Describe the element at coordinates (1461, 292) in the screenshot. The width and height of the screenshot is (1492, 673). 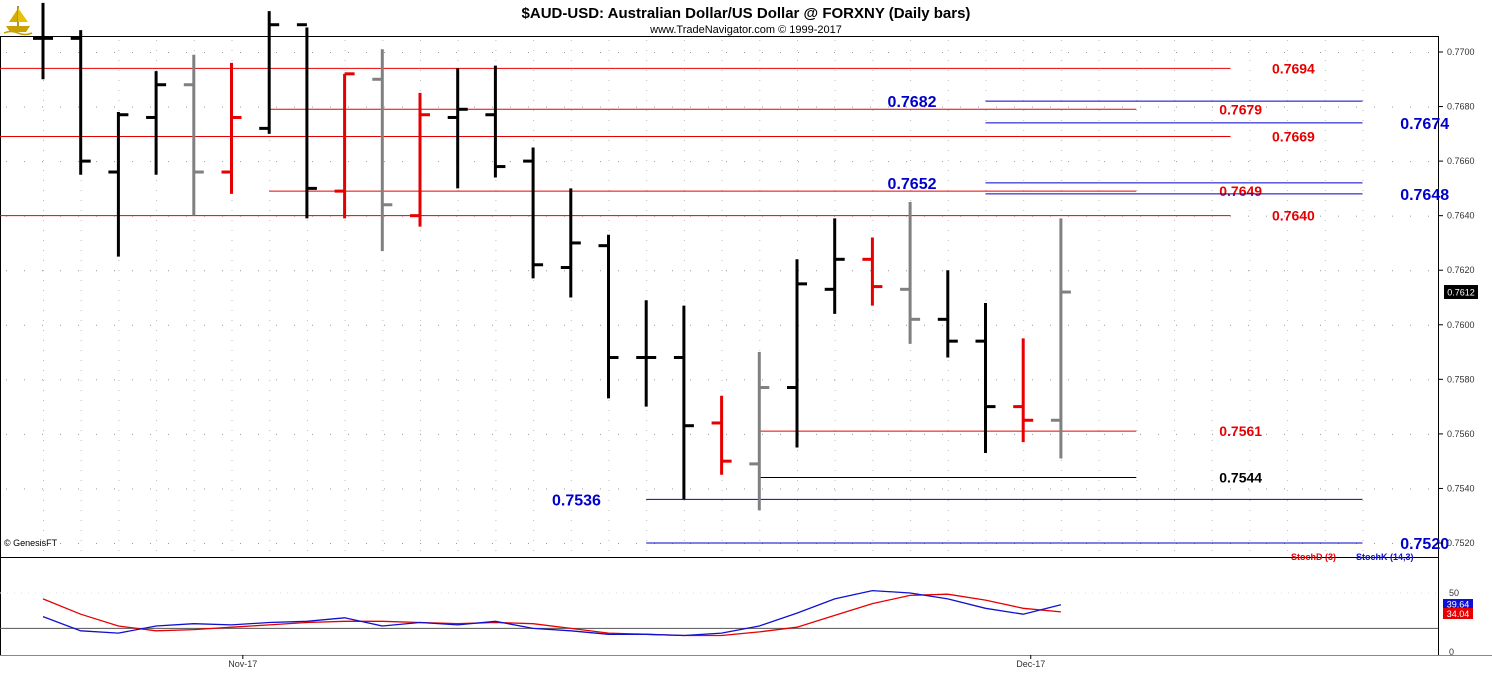
I see `last-price-box` at that location.